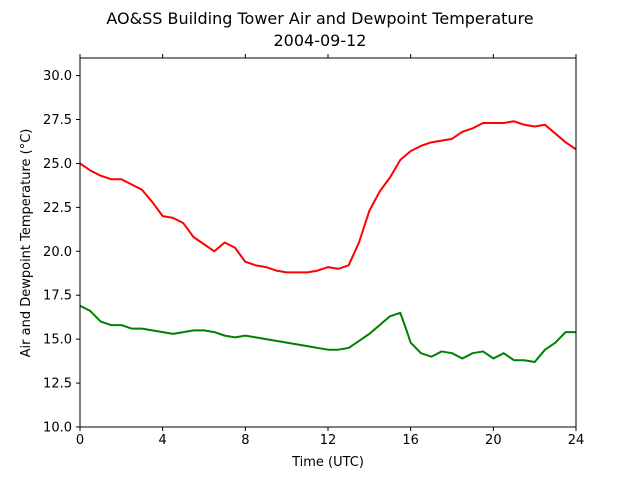 Image resolution: width=640 pixels, height=480 pixels. Describe the element at coordinates (57, 296) in the screenshot. I see `y-tick-label: 17.5` at that location.